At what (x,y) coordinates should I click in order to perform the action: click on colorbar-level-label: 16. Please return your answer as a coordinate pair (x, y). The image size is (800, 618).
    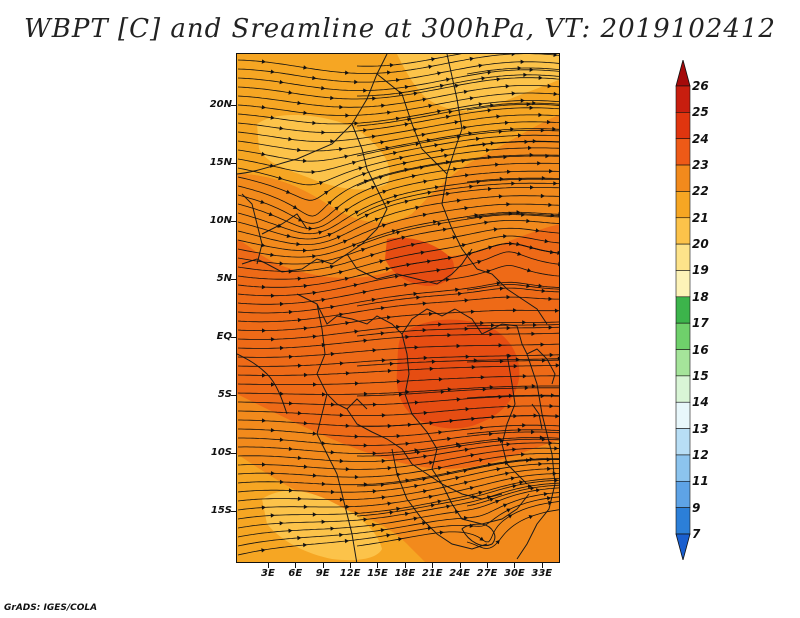
    Looking at the image, I should click on (700, 349).